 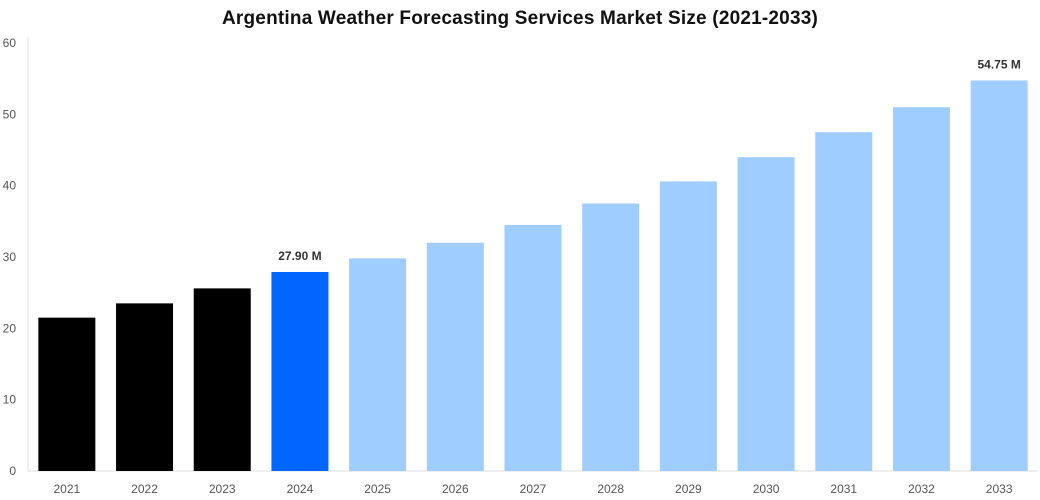 I want to click on data-label: 54.75 M, so click(x=998, y=64).